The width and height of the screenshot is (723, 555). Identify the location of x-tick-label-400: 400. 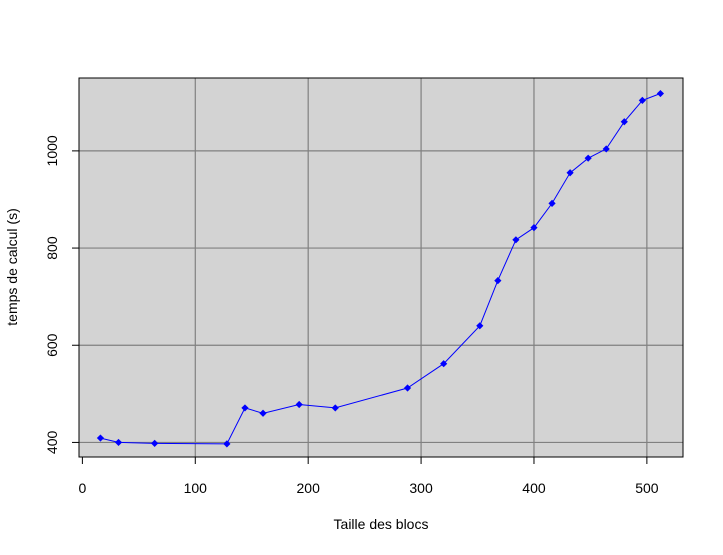
(534, 488).